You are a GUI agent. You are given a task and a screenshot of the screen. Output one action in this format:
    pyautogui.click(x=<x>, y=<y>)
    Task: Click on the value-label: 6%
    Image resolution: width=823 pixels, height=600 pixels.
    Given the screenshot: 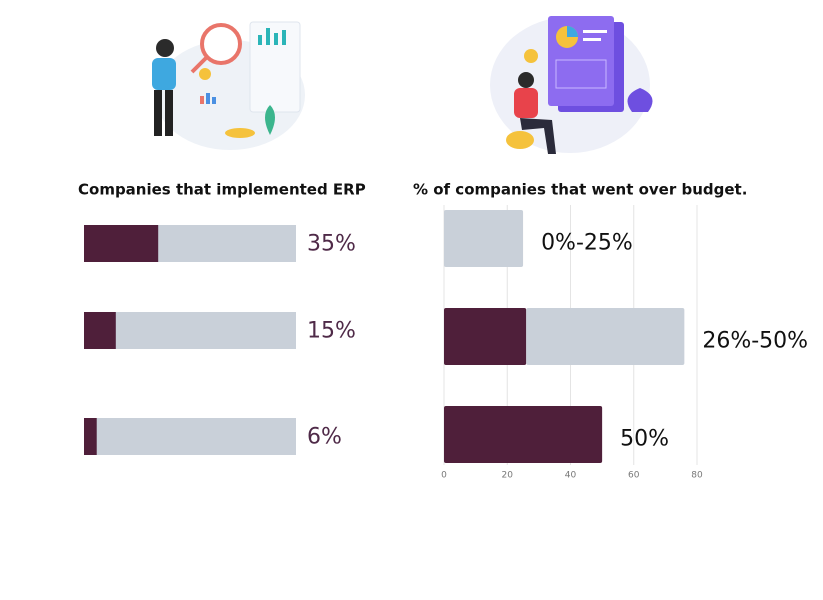 What is the action you would take?
    pyautogui.click(x=324, y=437)
    